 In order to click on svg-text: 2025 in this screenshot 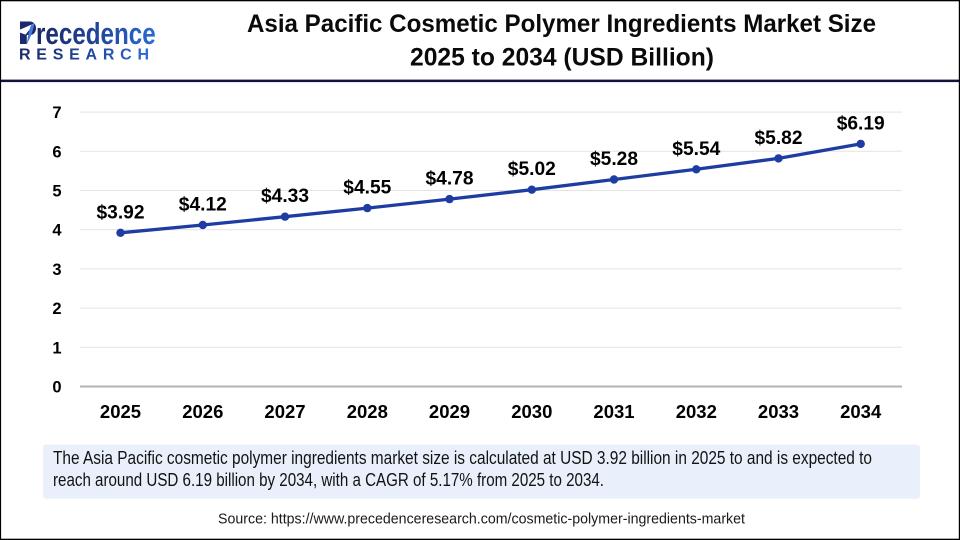, I will do `click(120, 411)`.